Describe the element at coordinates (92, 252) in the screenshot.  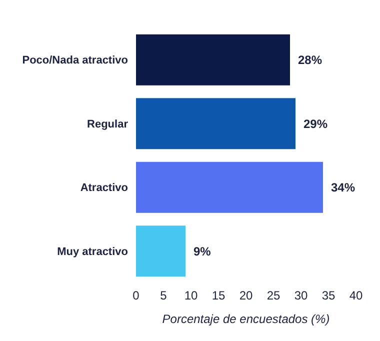
I see `y-tick-label: Muy atractivo` at that location.